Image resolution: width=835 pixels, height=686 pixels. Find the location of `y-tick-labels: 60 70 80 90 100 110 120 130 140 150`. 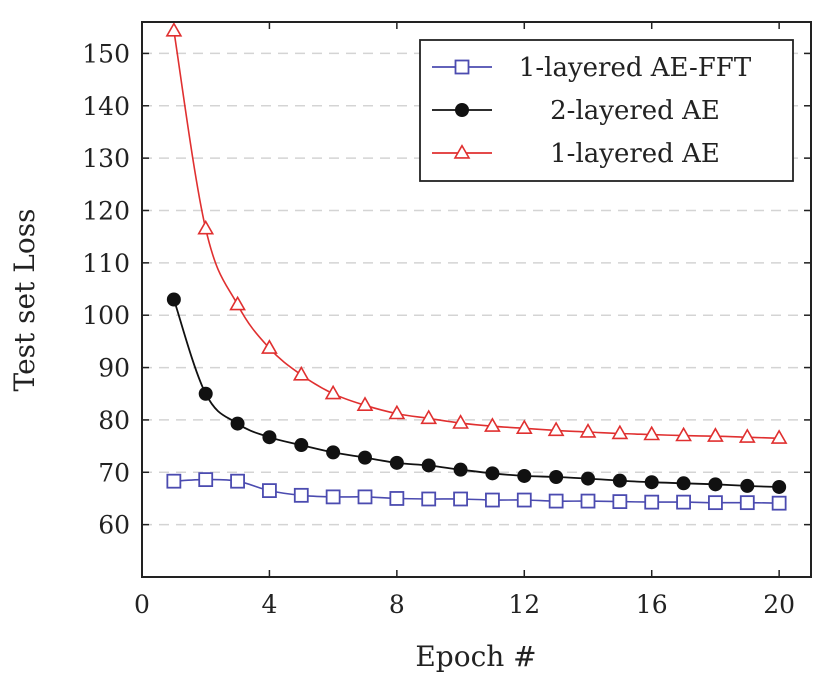

y-tick-labels: 60 70 80 90 100 110 120 130 140 150 is located at coordinates (106, 289).